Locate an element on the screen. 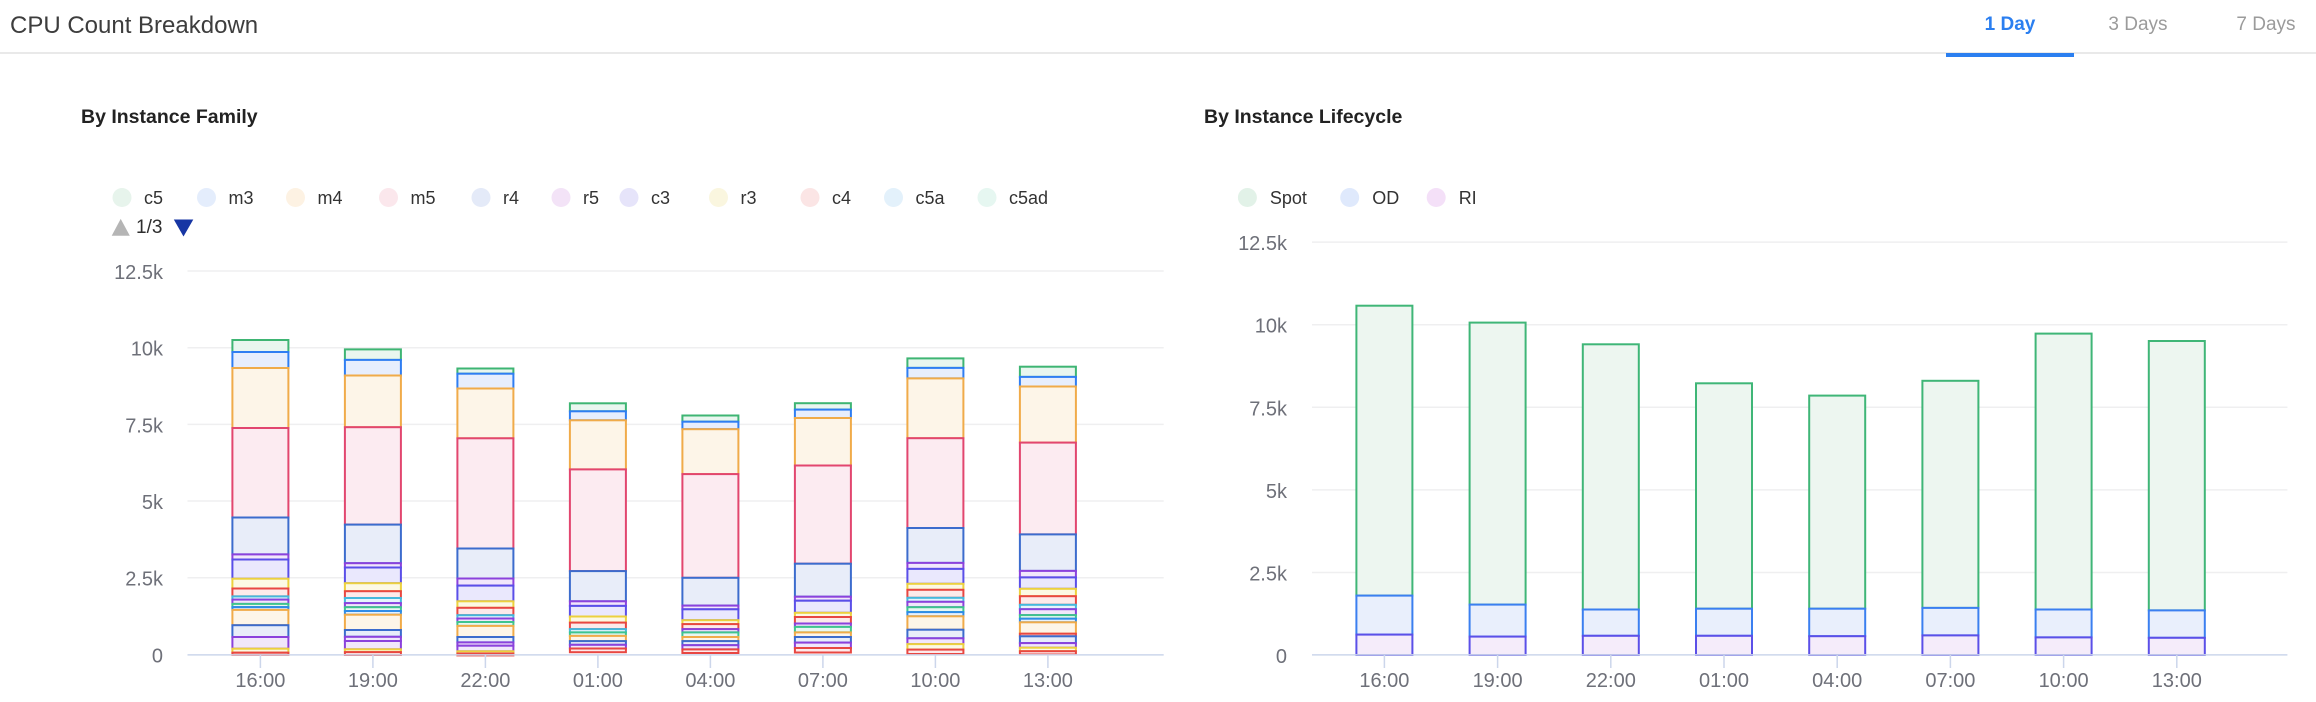 Image resolution: width=2316 pixels, height=702 pixels. svg-text: m4 is located at coordinates (330, 198).